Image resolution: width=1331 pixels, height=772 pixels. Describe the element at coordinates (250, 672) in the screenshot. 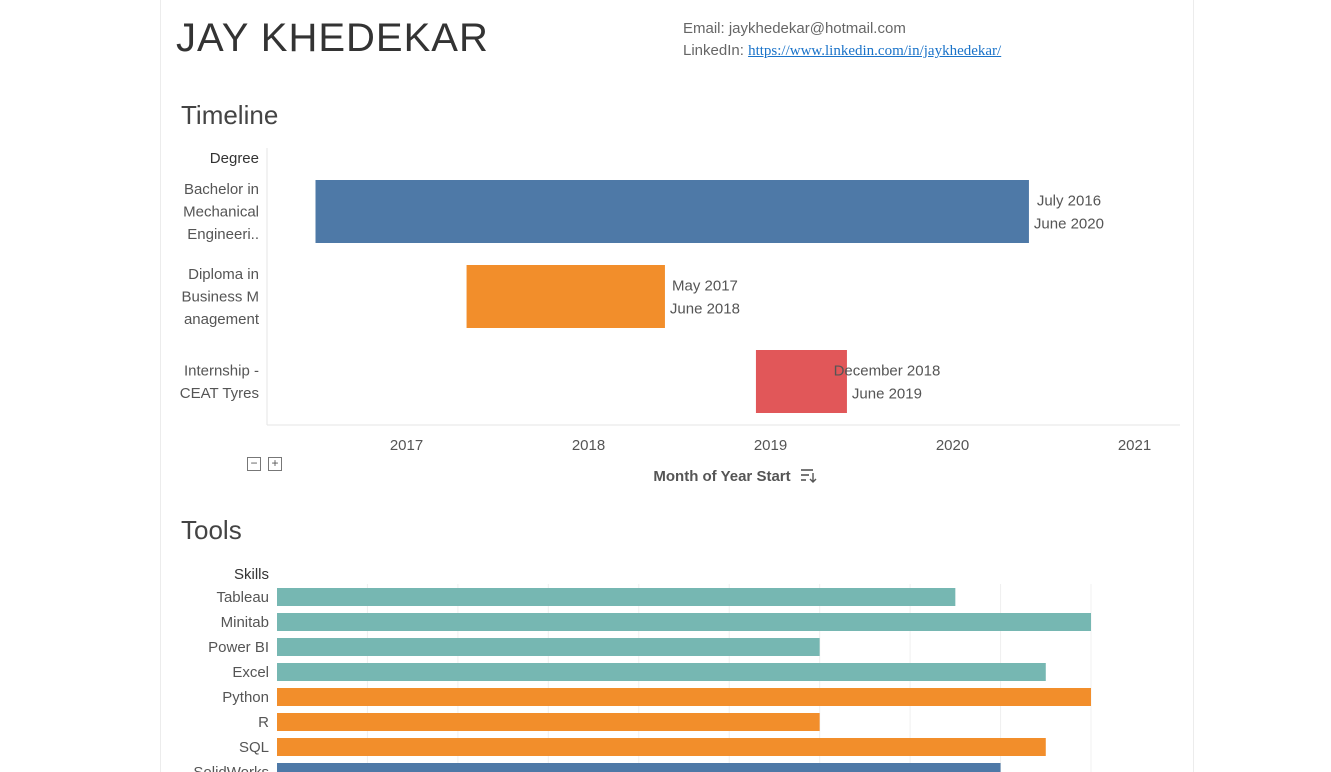

I see `tools-row-label: Excel` at that location.